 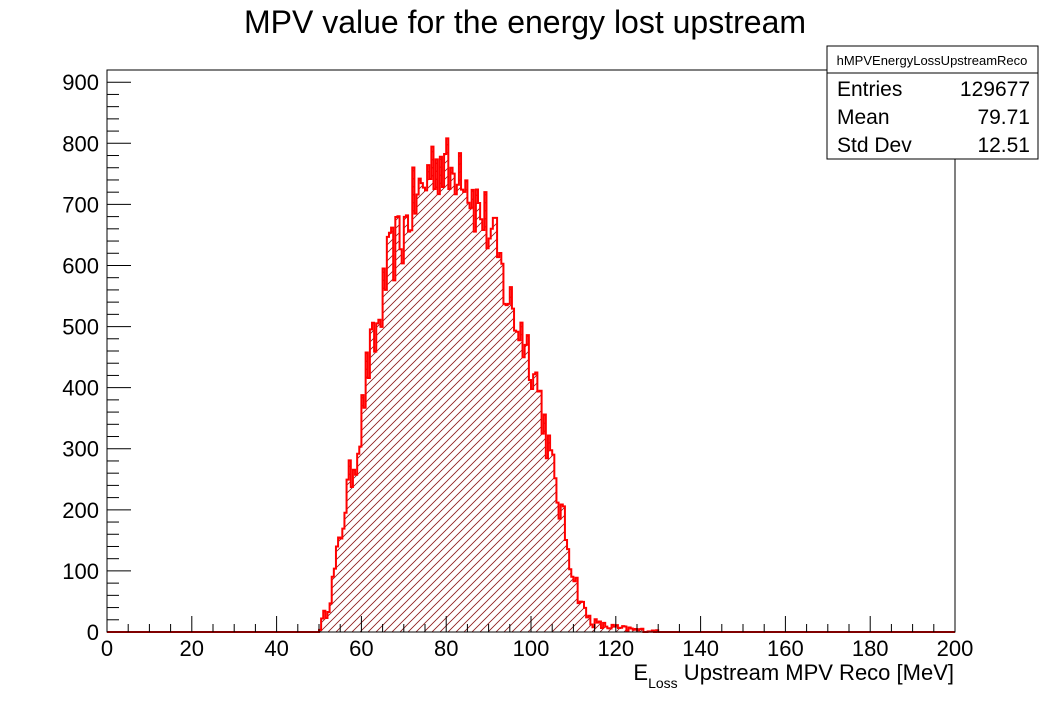 What do you see at coordinates (276, 648) in the screenshot?
I see `x-tick-label: 40` at bounding box center [276, 648].